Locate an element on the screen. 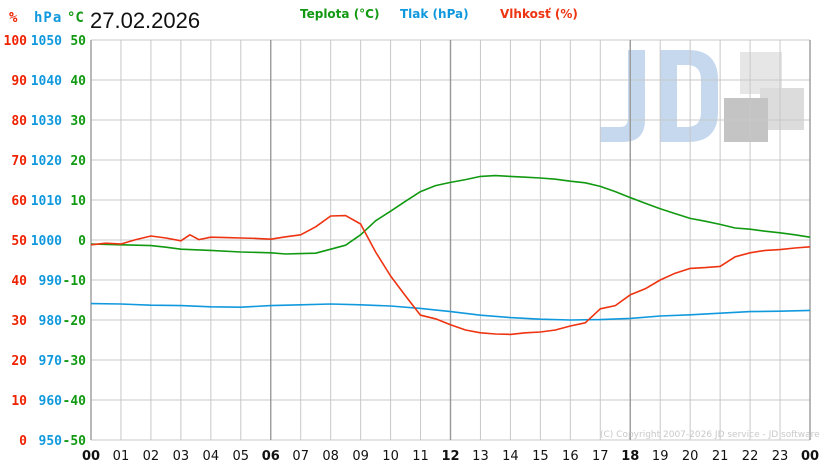 The height and width of the screenshot is (470, 830). pressure-axis-tick-label: 1050 is located at coordinates (46, 41).